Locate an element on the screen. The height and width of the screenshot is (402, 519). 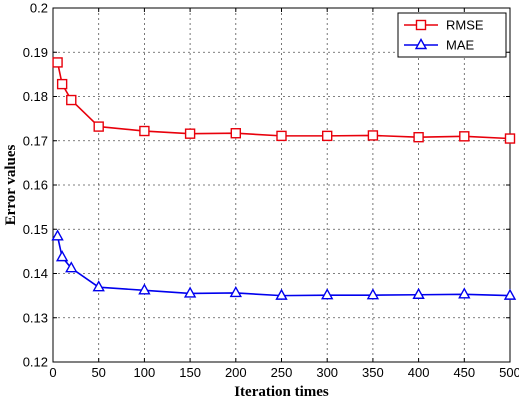
y-tick-label: 0.14 is located at coordinates (35, 273).